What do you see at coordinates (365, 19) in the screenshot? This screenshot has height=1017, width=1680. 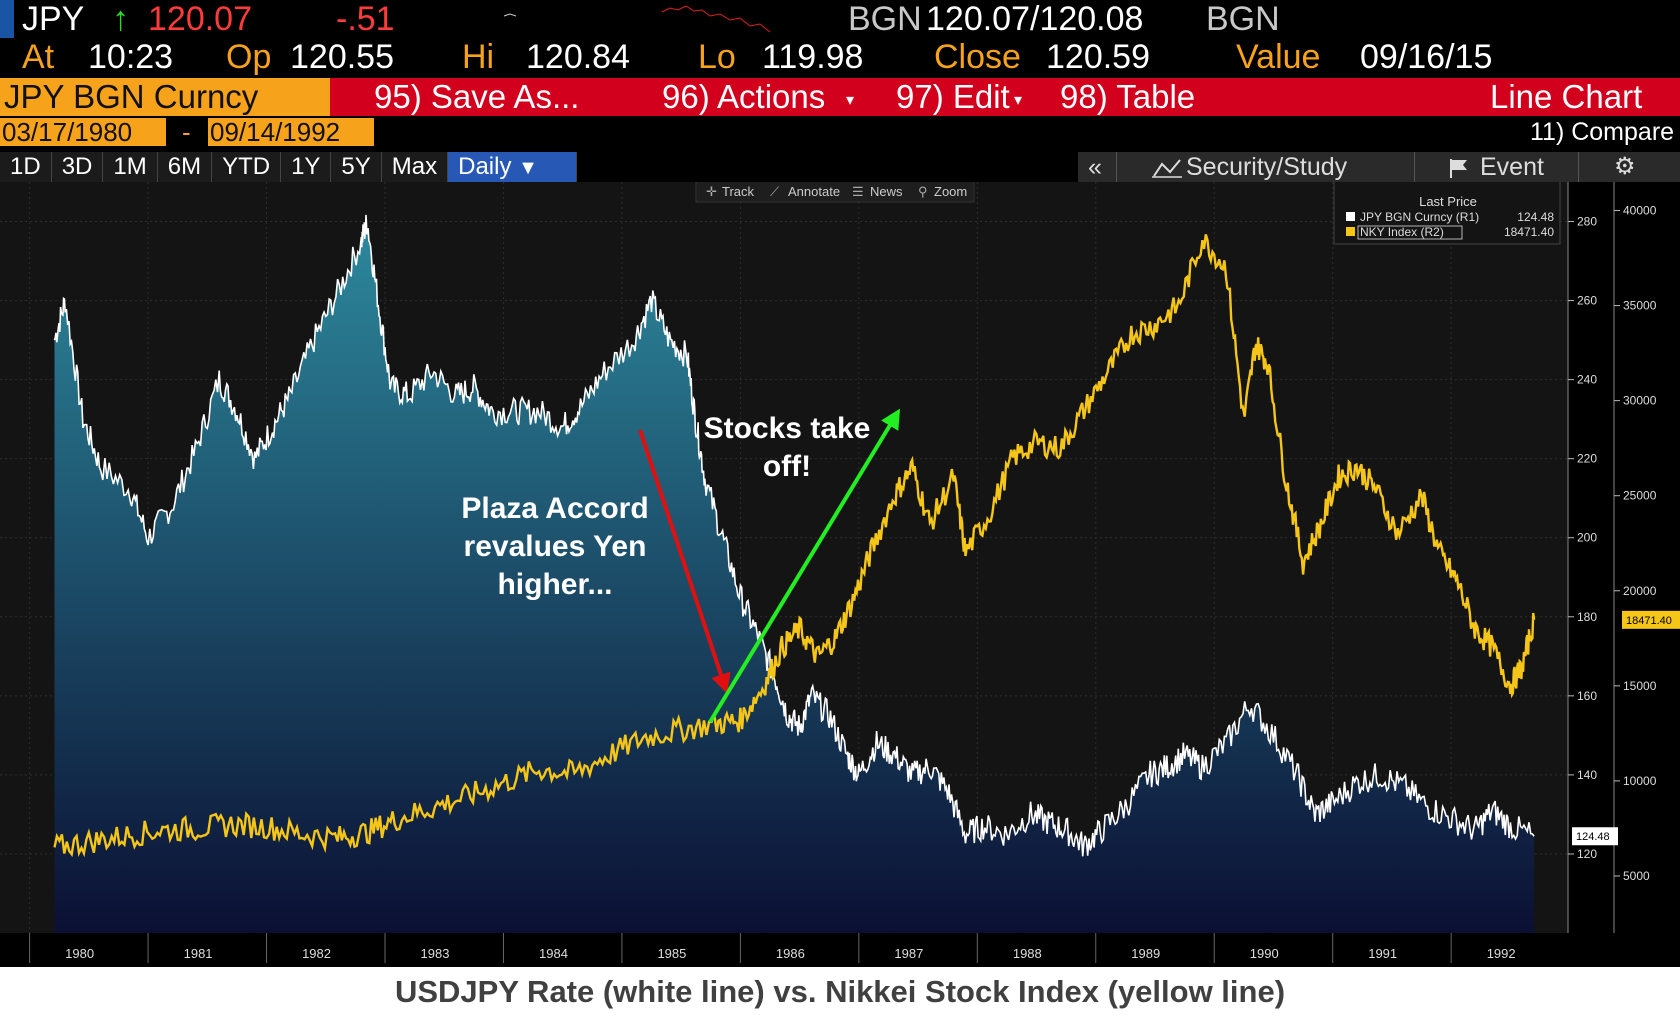 I see `price-change: -.51` at bounding box center [365, 19].